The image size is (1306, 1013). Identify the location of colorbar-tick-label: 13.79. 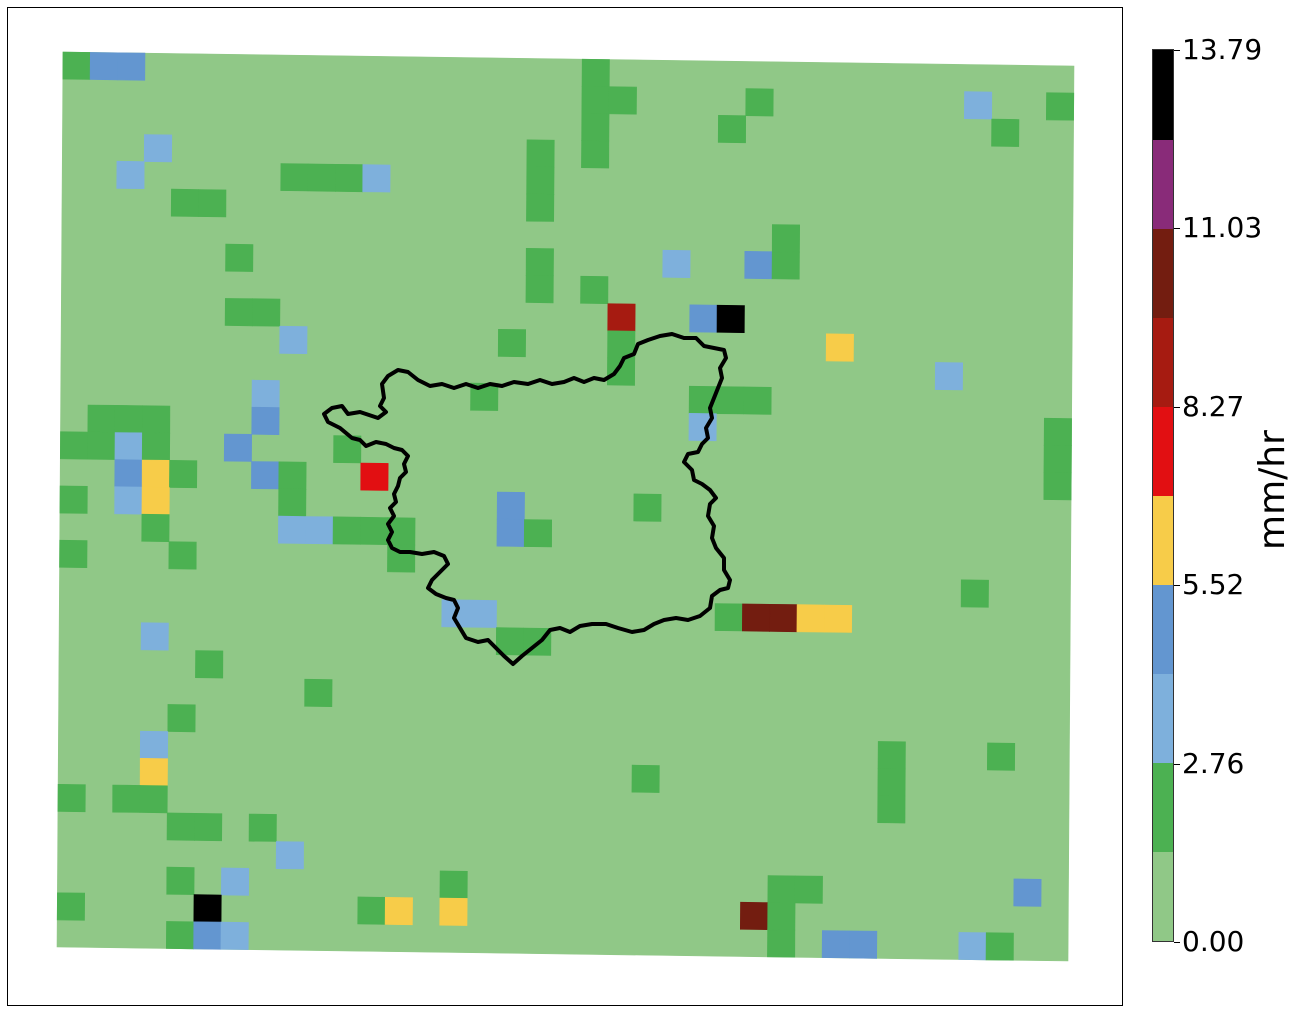
(1222, 49).